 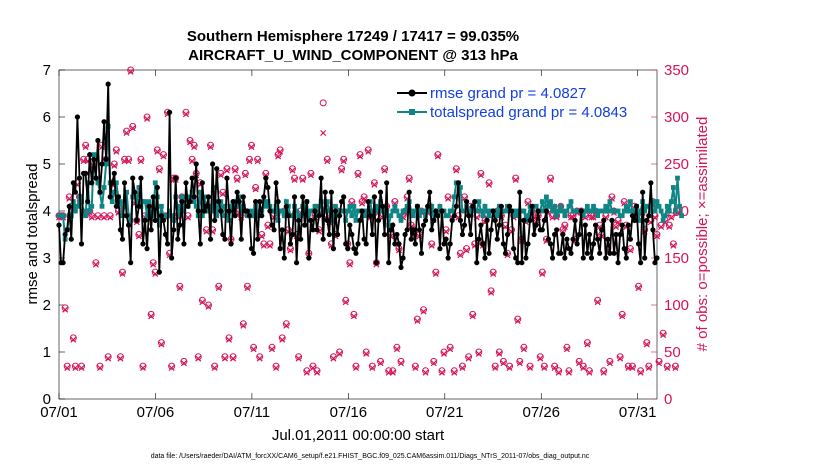 I want to click on chart-title-line2: AIRCRAFT_U_WIND_COMPONENT @ 313 hPa, so click(x=353, y=55).